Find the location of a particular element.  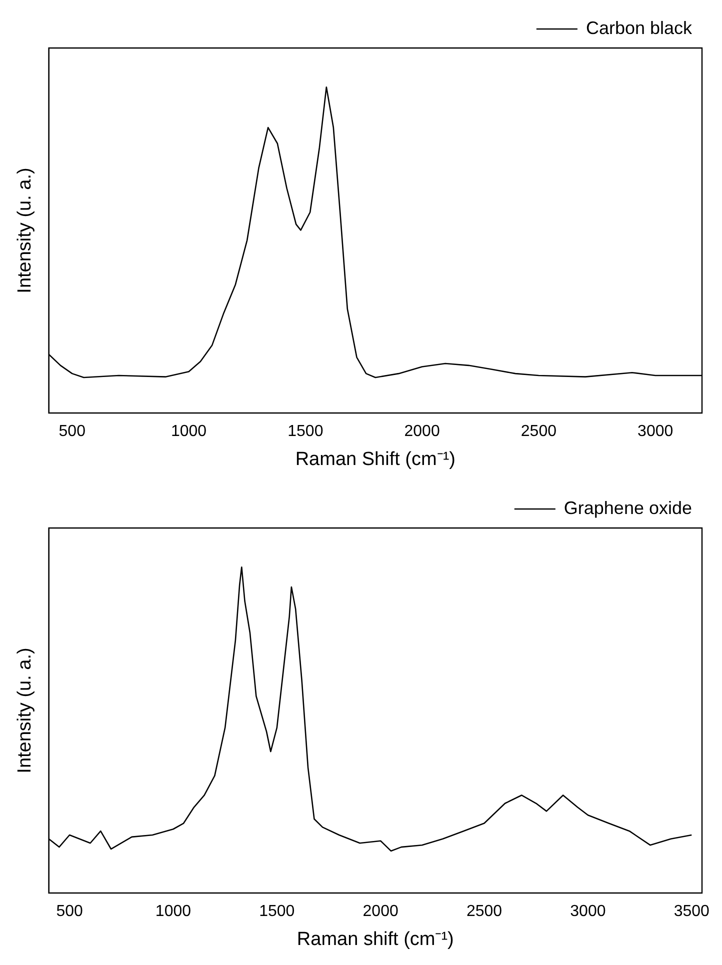

legend-label: Carbon black is located at coordinates (639, 28).